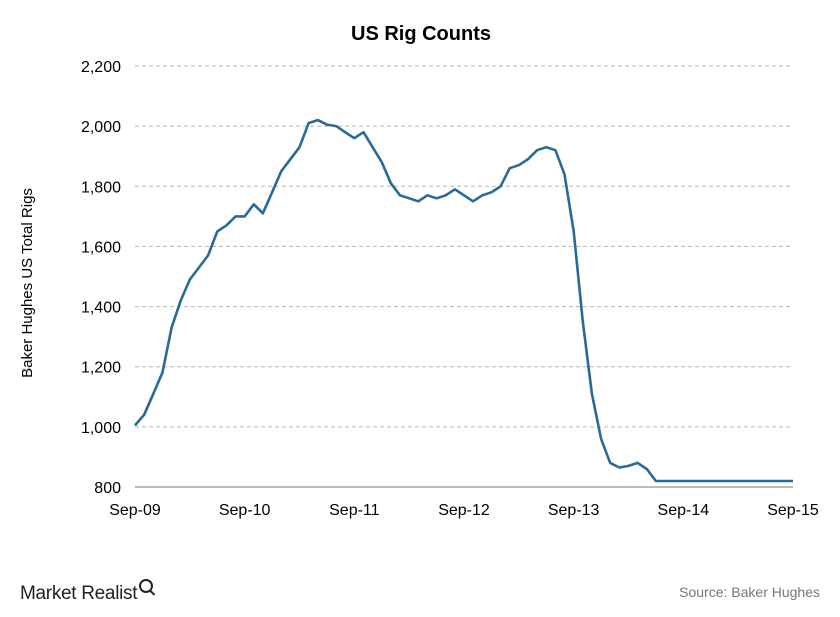 The width and height of the screenshot is (840, 617). I want to click on y-tick-label: 1,400, so click(101, 308).